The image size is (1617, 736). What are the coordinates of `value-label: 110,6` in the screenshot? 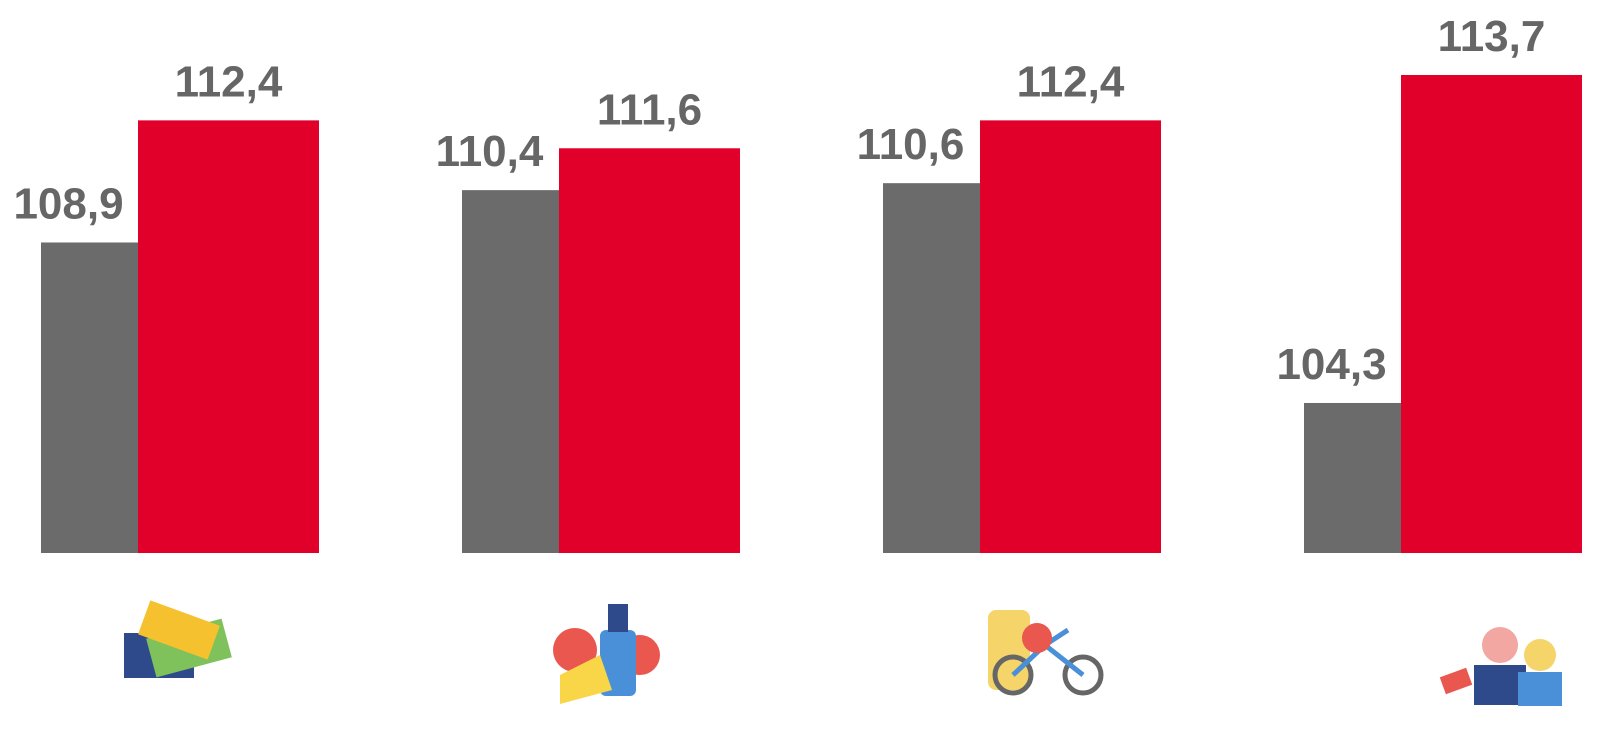 It's located at (911, 144).